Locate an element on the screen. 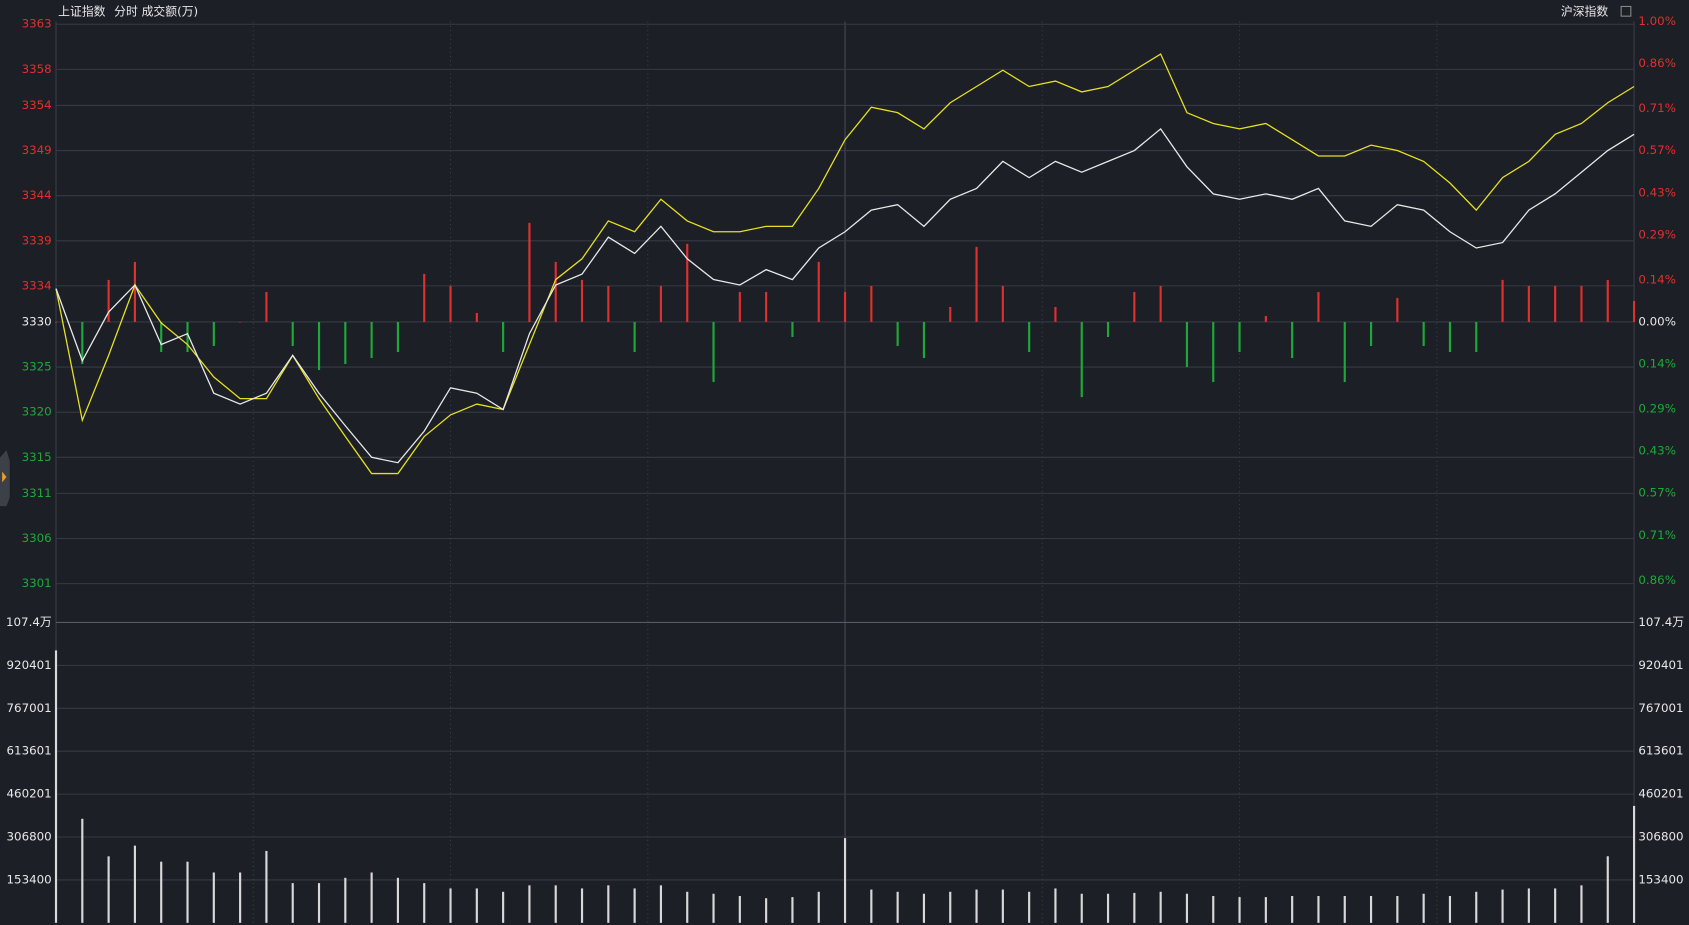 This screenshot has width=1689, height=925. y2-tick-label: 0.43% is located at coordinates (1657, 451).